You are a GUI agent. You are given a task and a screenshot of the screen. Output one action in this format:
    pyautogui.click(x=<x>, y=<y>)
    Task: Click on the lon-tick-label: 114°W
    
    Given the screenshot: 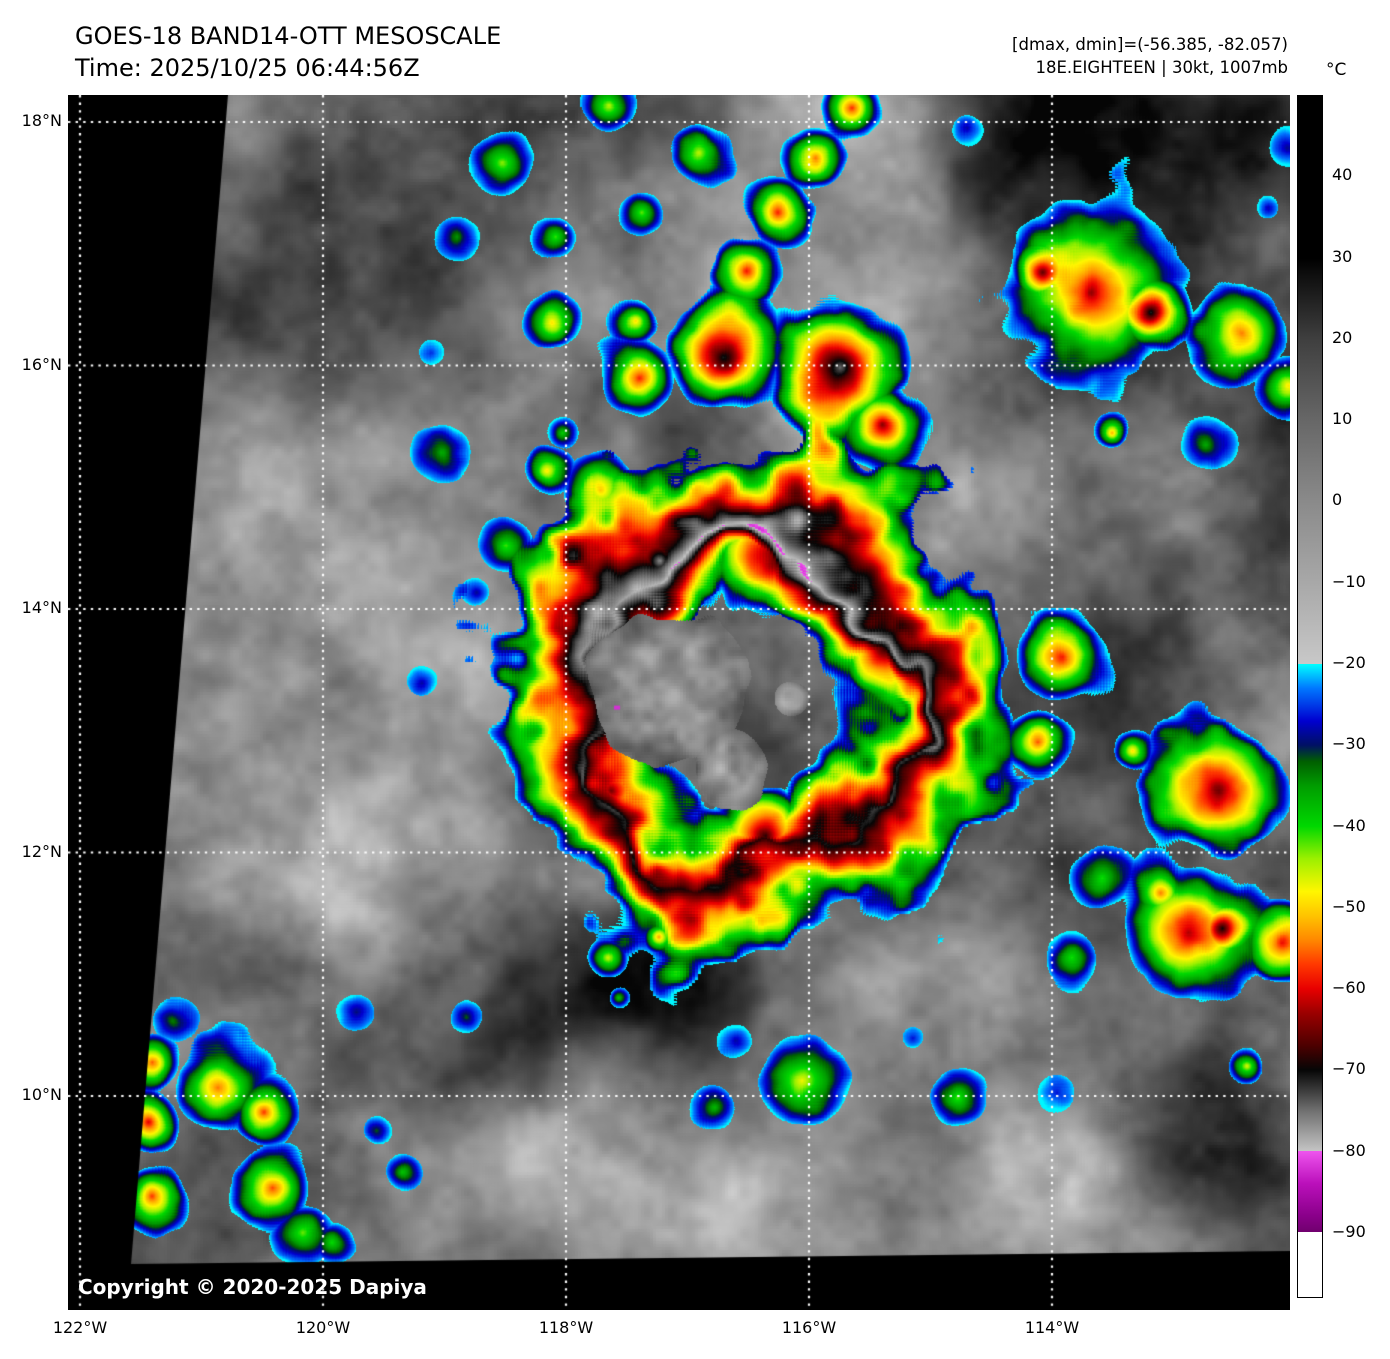 What is the action you would take?
    pyautogui.click(x=1052, y=1327)
    